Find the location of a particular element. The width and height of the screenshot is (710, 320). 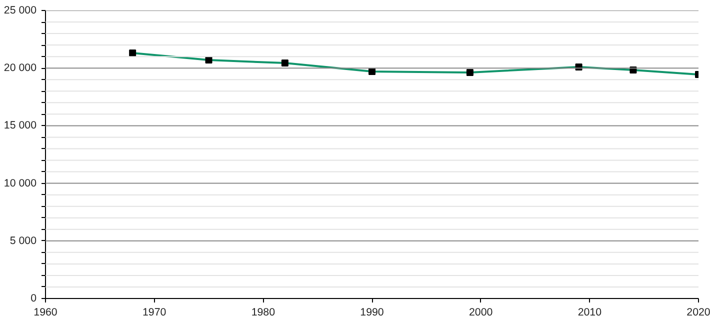

x-tick-label: 1970 is located at coordinates (154, 312).